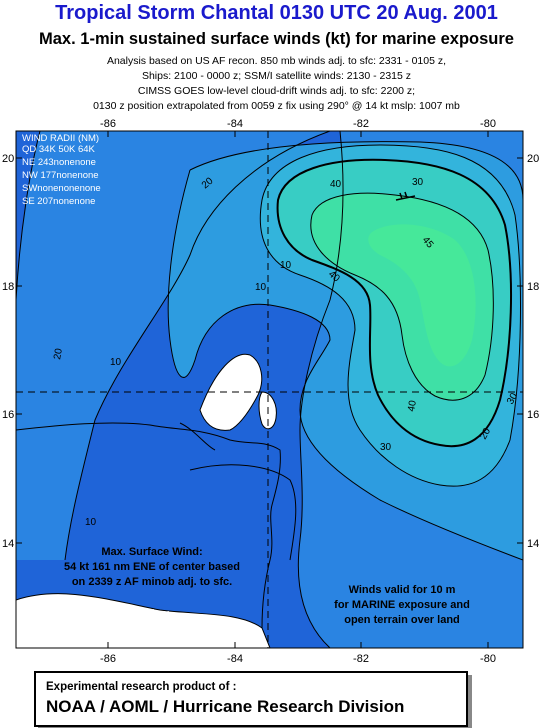 The width and height of the screenshot is (553, 728). I want to click on max-wind-line-1: Max. Surface Wind:, so click(151, 552).